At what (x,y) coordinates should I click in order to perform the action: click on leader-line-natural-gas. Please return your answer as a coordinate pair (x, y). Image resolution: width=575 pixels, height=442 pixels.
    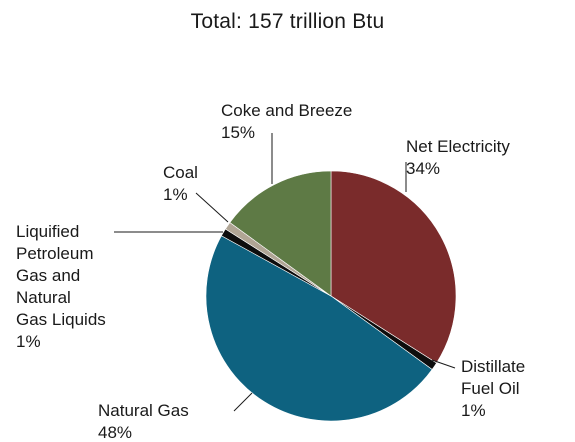
    Looking at the image, I should click on (243, 402).